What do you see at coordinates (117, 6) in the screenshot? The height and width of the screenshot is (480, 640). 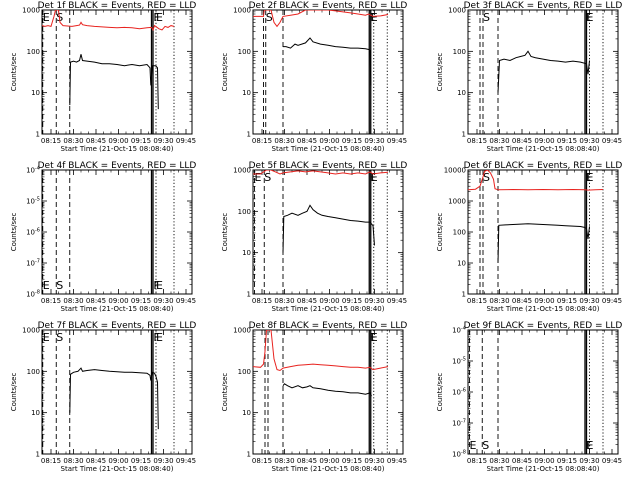 I see `panel-title: Det 1f BLACK = Events, RED = LLD` at bounding box center [117, 6].